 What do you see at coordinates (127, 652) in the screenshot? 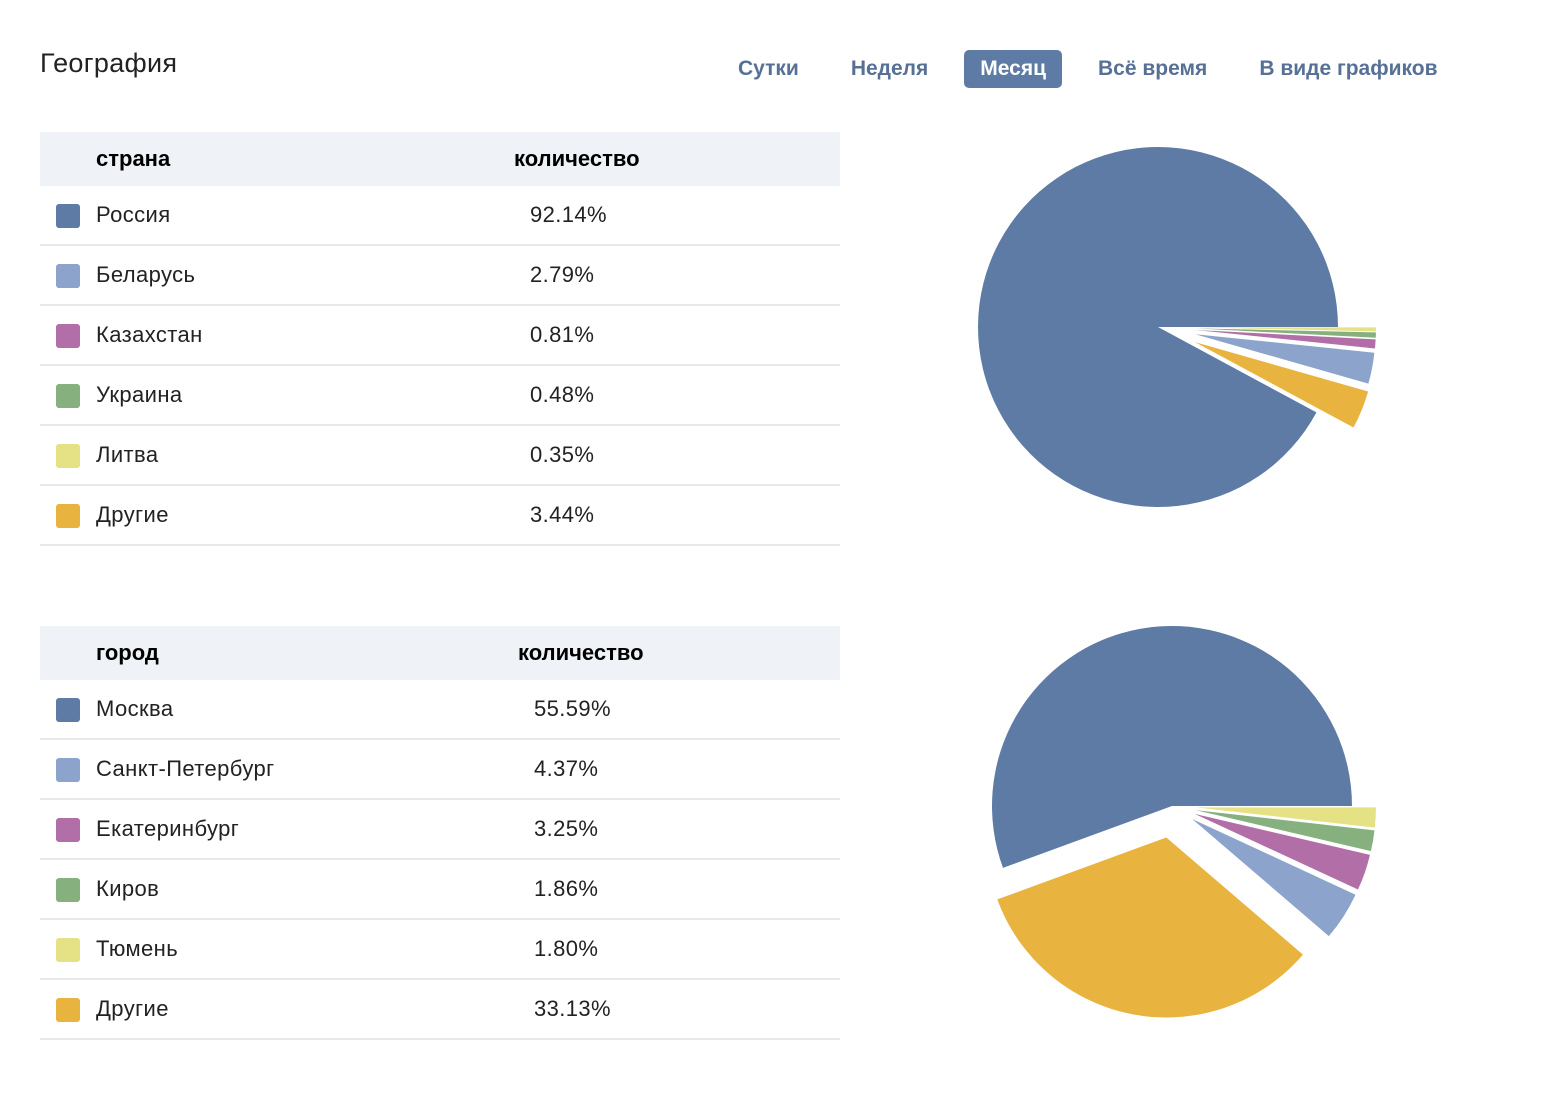
I see `city-column-header: город` at bounding box center [127, 652].